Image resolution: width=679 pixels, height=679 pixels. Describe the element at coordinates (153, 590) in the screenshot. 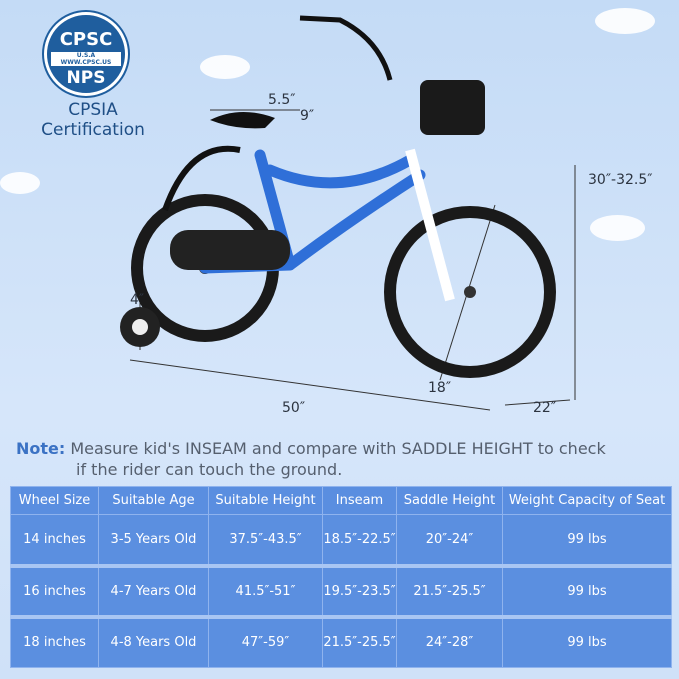

I see `cell: 4-7 Years Old` at that location.